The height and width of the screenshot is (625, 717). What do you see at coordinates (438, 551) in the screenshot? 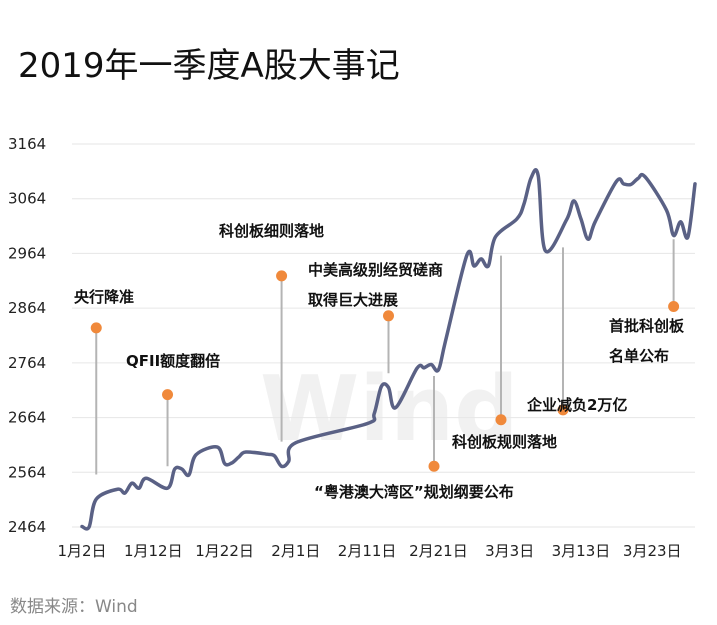
I see `x-tick-label: 2月21日` at bounding box center [438, 551].